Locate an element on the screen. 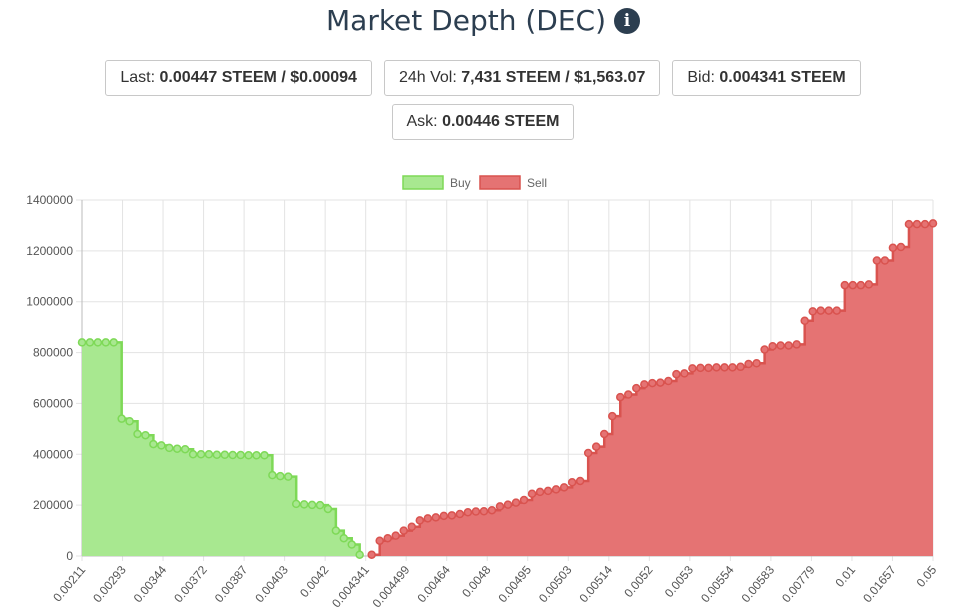 The height and width of the screenshot is (613, 966). x-tick-label: 0.00293 is located at coordinates (109, 584).